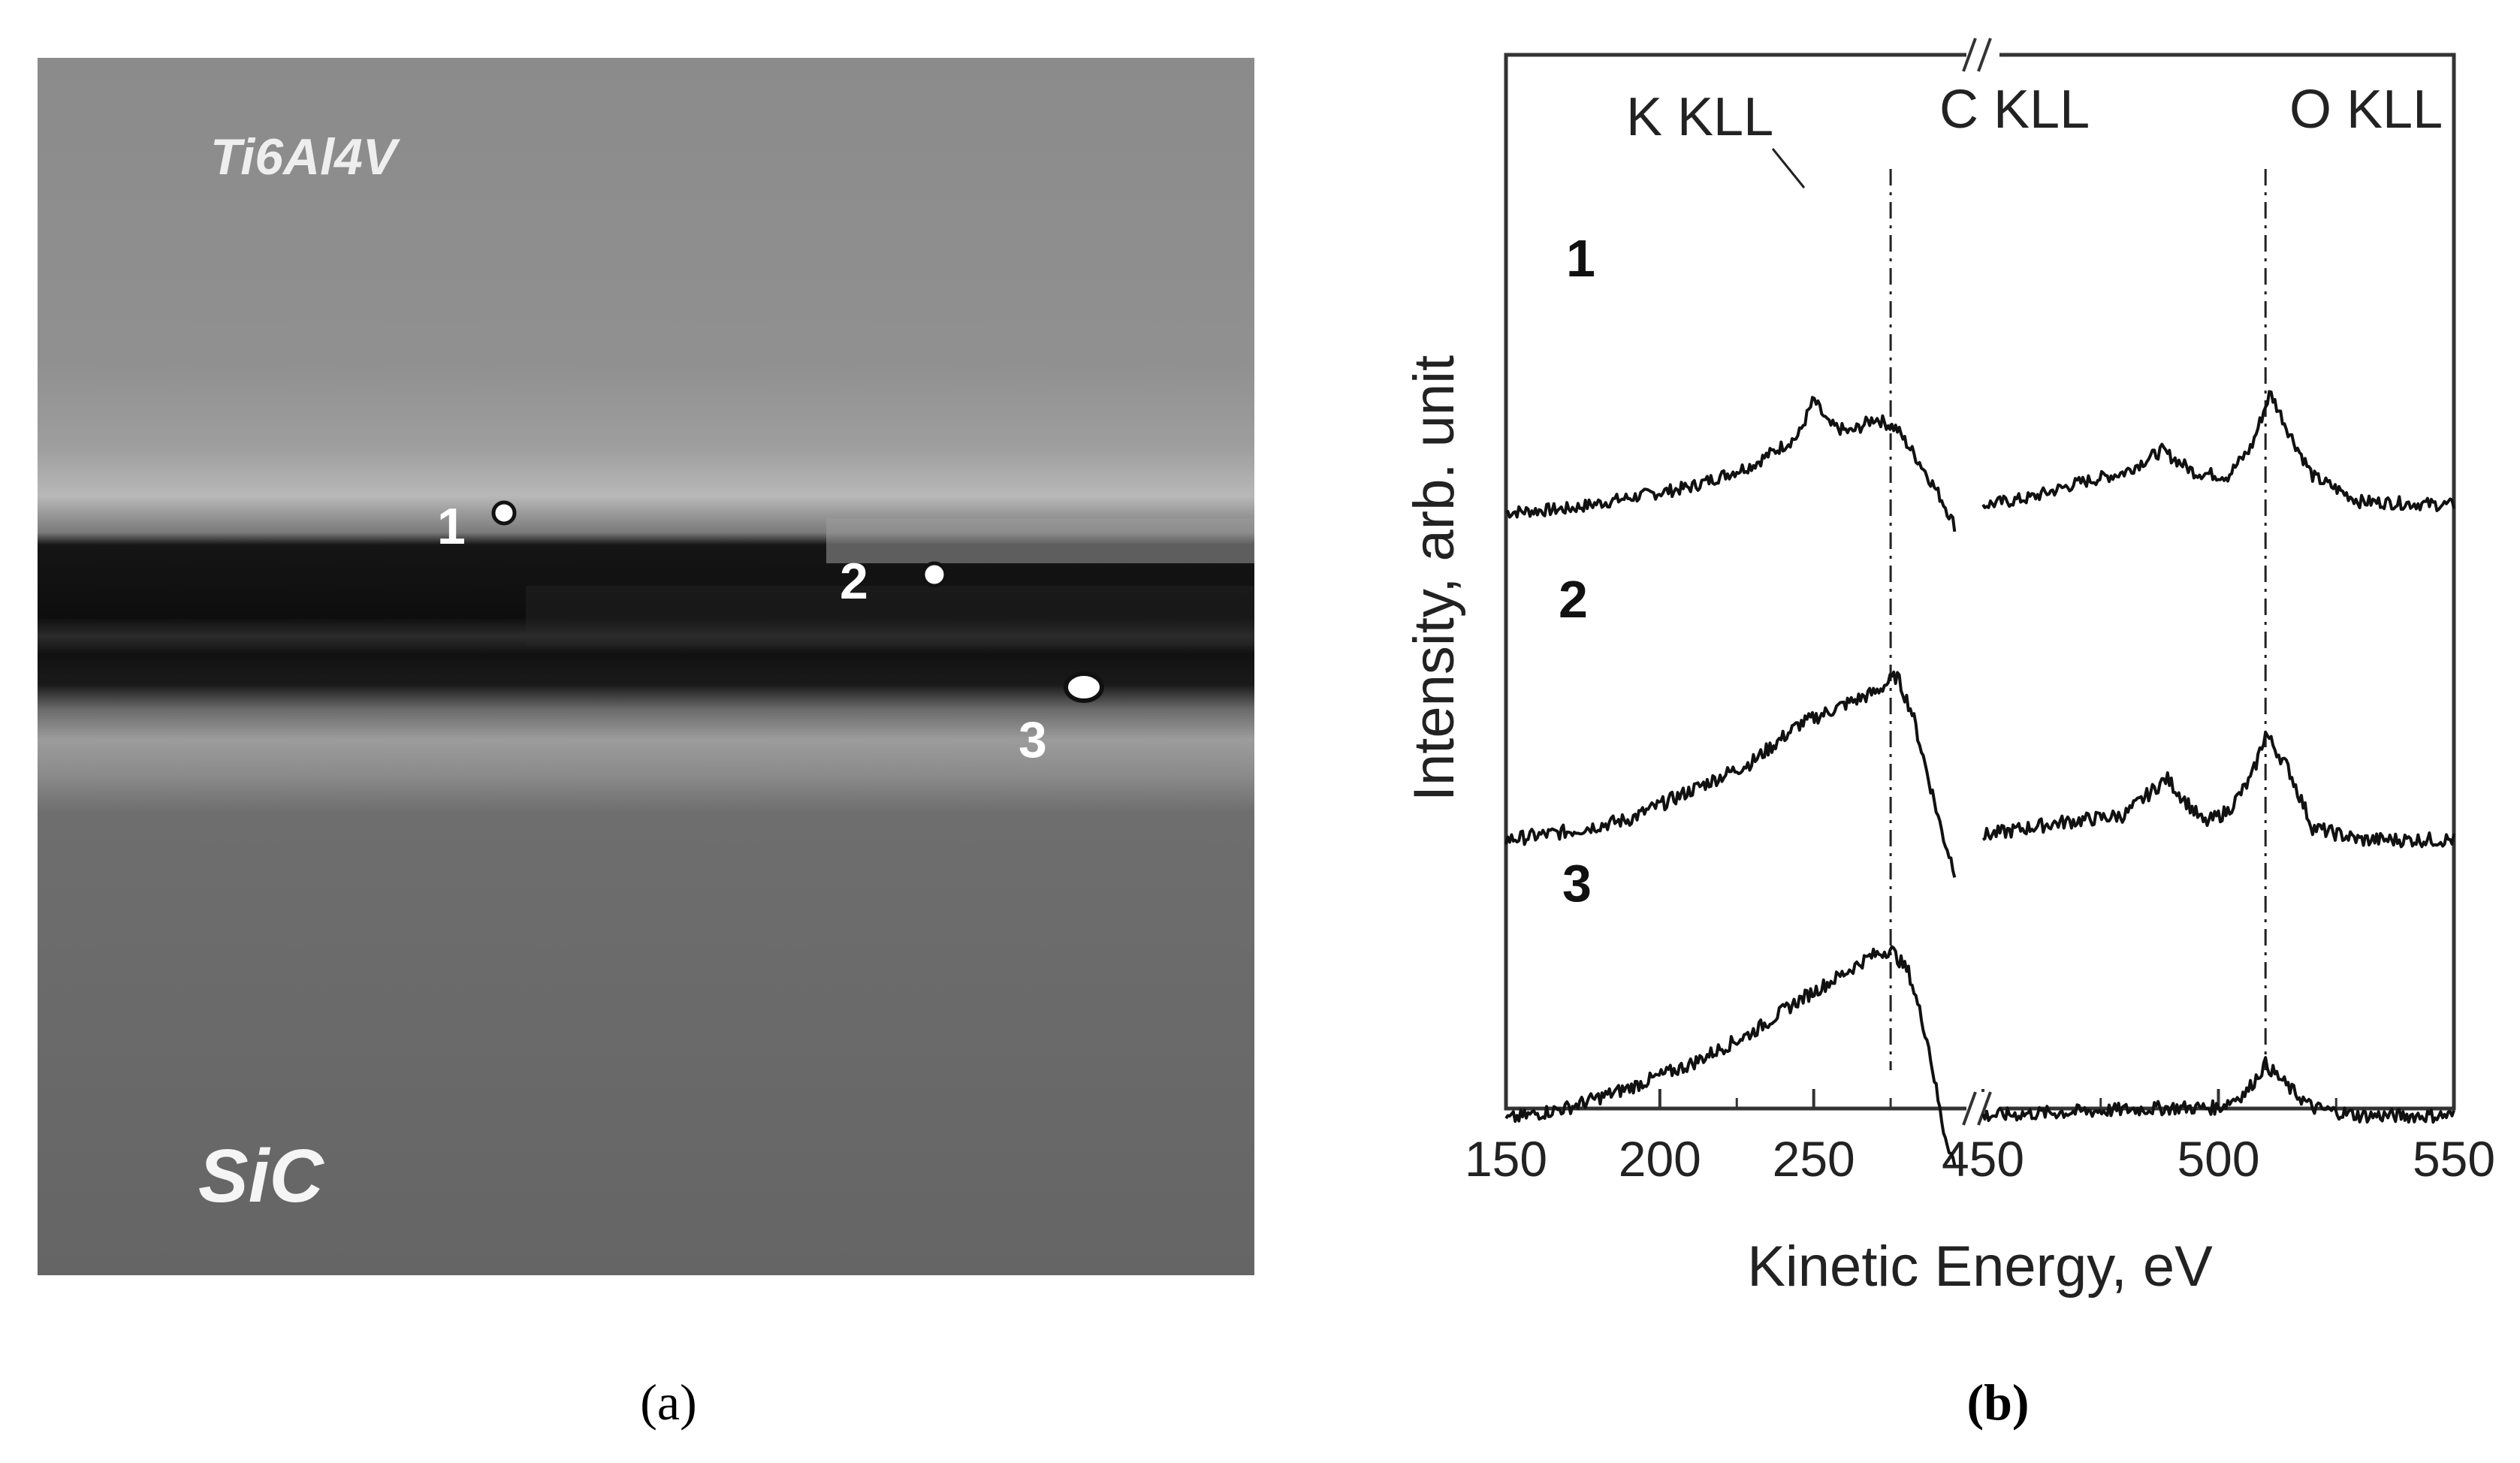 This screenshot has width=2520, height=1463. I want to click on point-label-1: 1, so click(451, 526).